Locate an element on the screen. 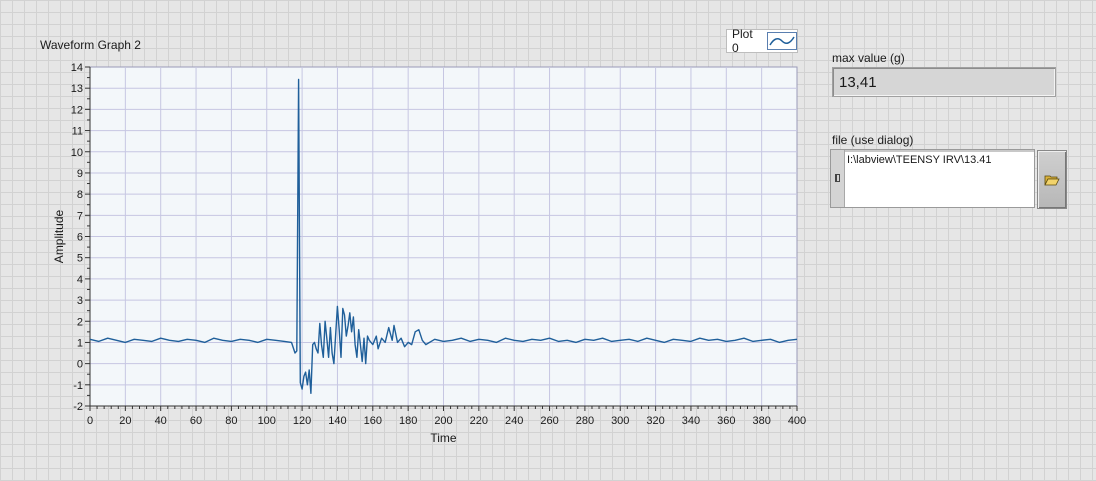  x-tick-label: 80 is located at coordinates (231, 421).